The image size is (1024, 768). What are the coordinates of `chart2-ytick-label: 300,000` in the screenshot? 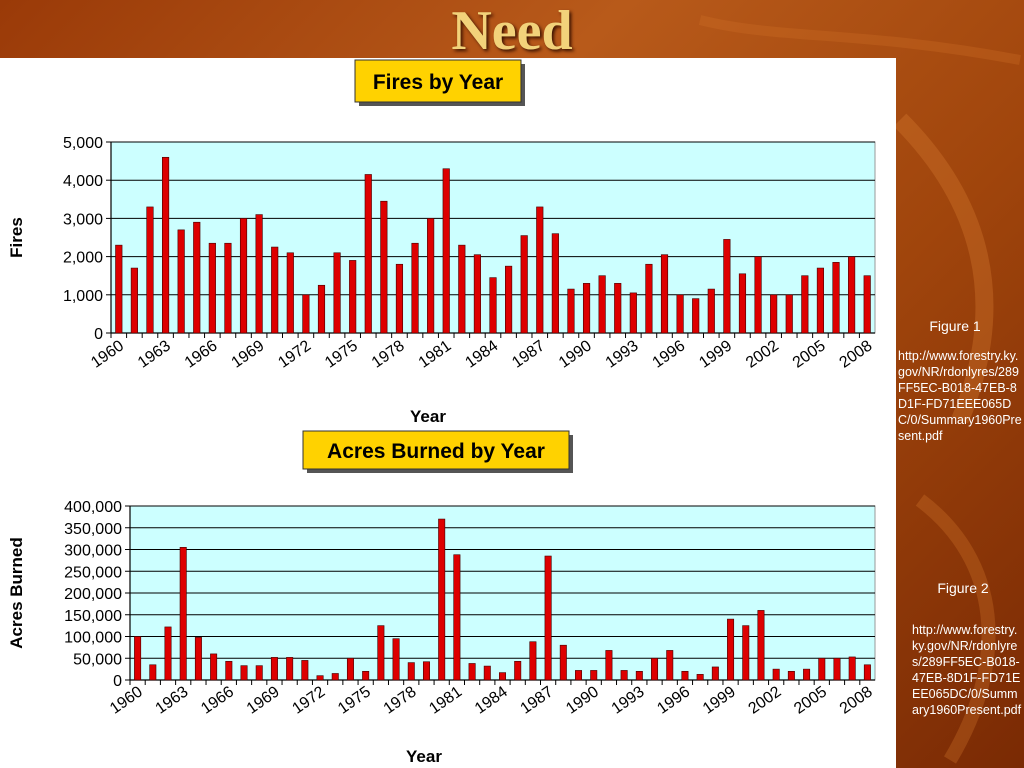 It's located at (93, 551).